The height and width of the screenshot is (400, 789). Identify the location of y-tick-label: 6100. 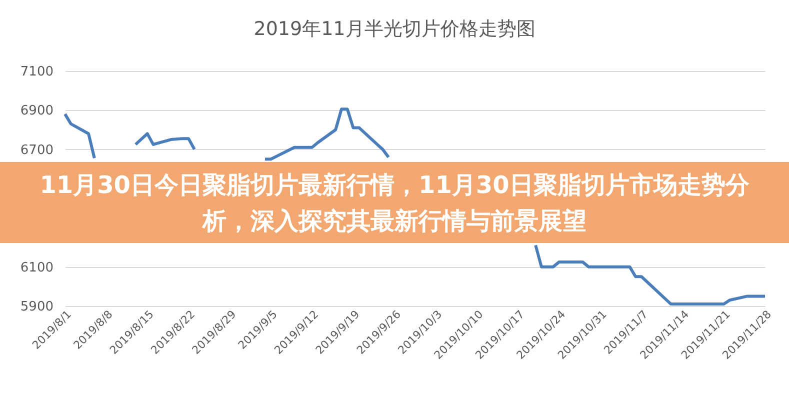
(37, 268).